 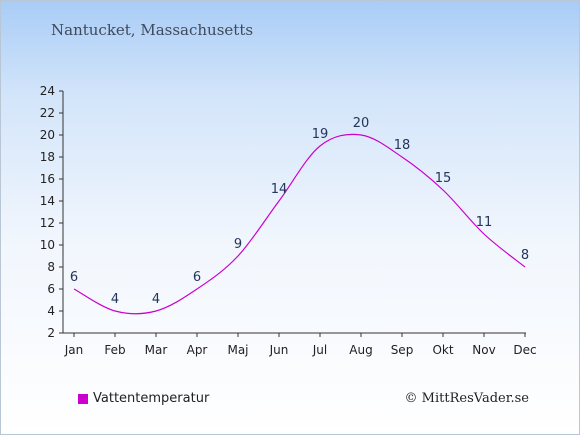 I want to click on x-tick-label: Jun, so click(x=279, y=350).